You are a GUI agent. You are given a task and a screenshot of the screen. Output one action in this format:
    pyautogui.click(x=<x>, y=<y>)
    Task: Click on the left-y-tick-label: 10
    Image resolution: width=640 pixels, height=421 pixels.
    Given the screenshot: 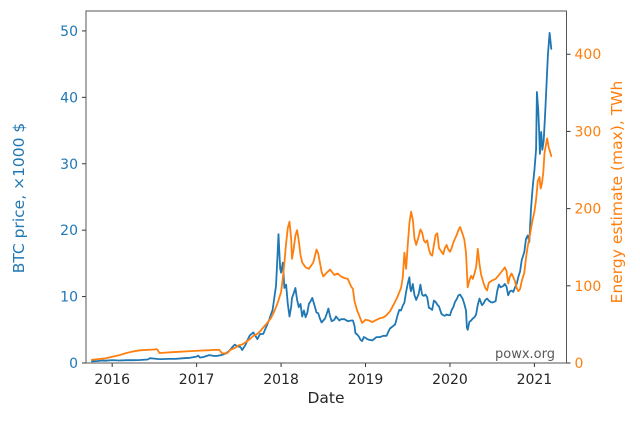 What is the action you would take?
    pyautogui.click(x=69, y=298)
    